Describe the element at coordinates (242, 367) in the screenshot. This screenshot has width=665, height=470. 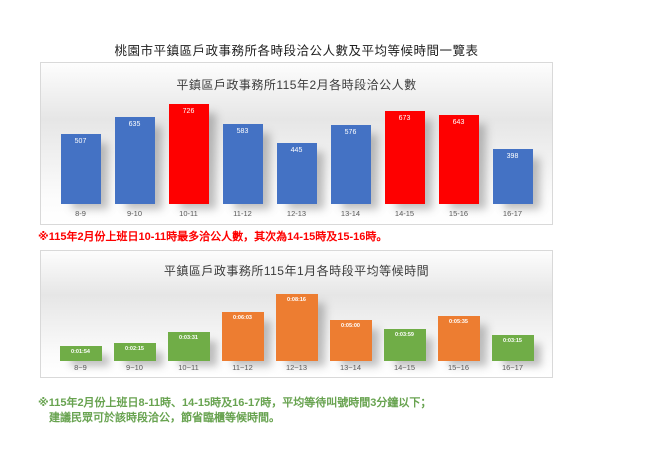
I see `category-label: 11~12` at that location.